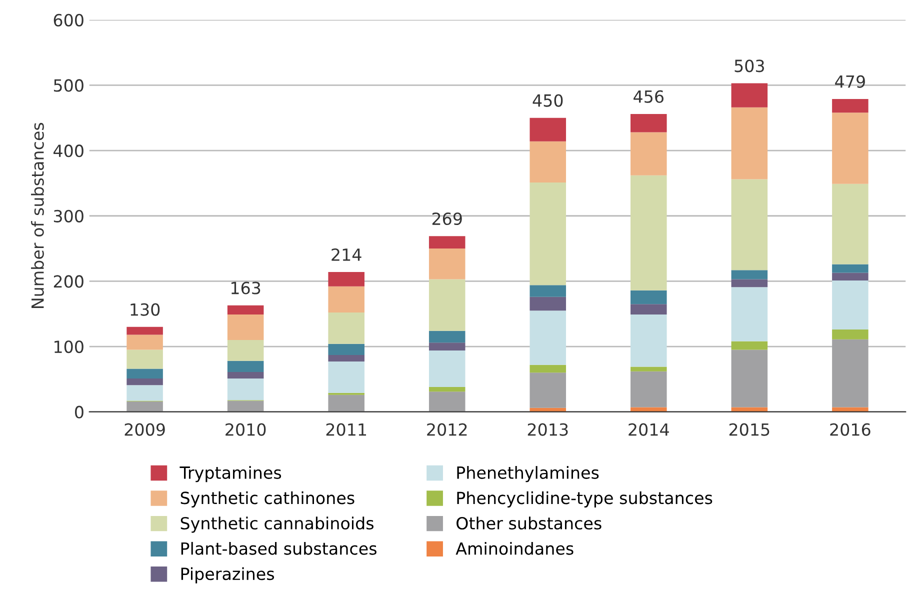  What do you see at coordinates (447, 429) in the screenshot?
I see `x-tick-label: 2012` at bounding box center [447, 429].